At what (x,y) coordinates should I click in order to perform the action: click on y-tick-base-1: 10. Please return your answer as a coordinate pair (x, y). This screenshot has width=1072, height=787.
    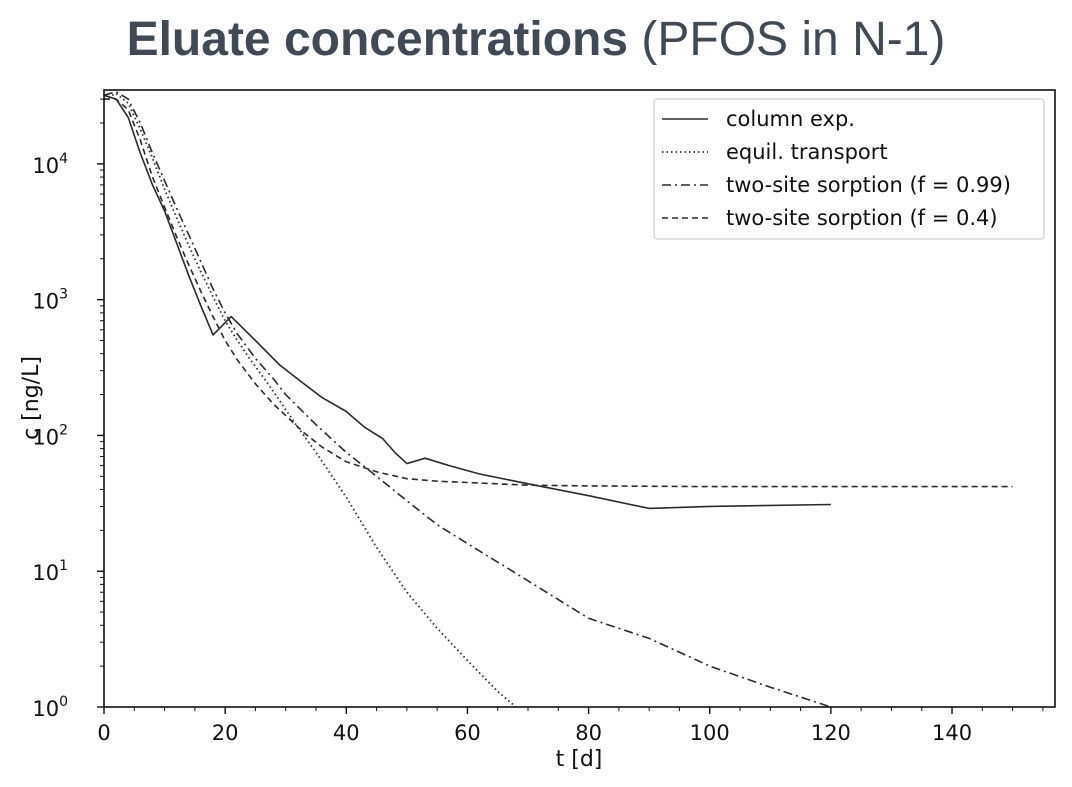
    Looking at the image, I should click on (45, 573).